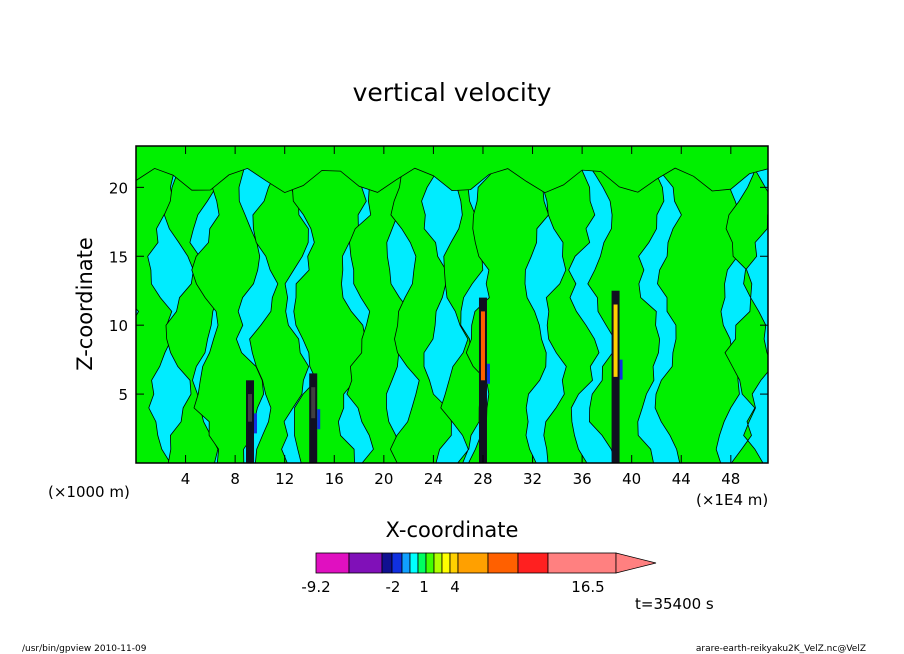  What do you see at coordinates (334, 479) in the screenshot?
I see `x-tick-label: 16` at bounding box center [334, 479].